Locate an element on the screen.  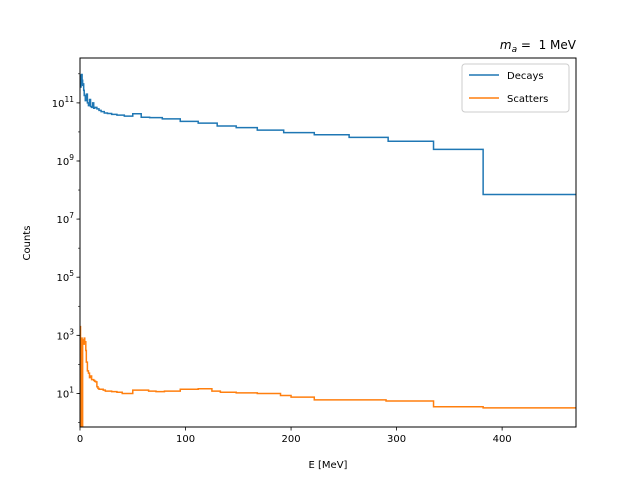
y-tick-label: 10³ is located at coordinates (65, 334).